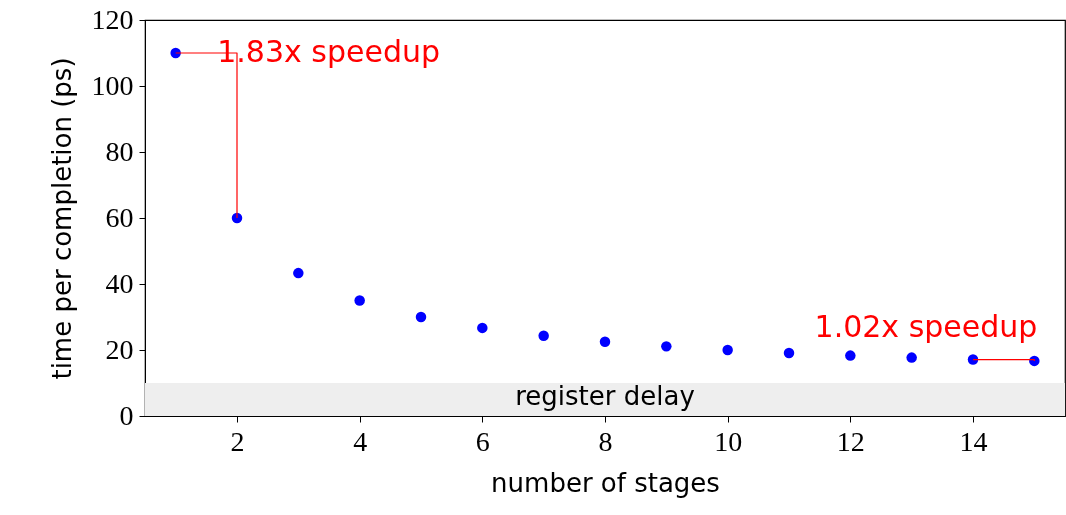 The width and height of the screenshot is (1066, 515). What do you see at coordinates (119, 217) in the screenshot?
I see `y-tick-label: 60` at bounding box center [119, 217].